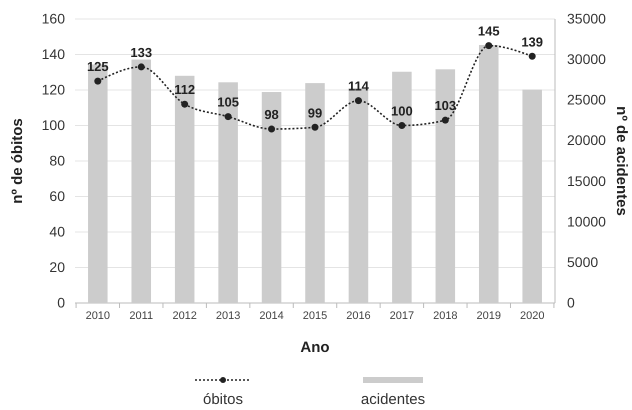 The width and height of the screenshot is (632, 410). I want to click on data-label: 99, so click(315, 112).